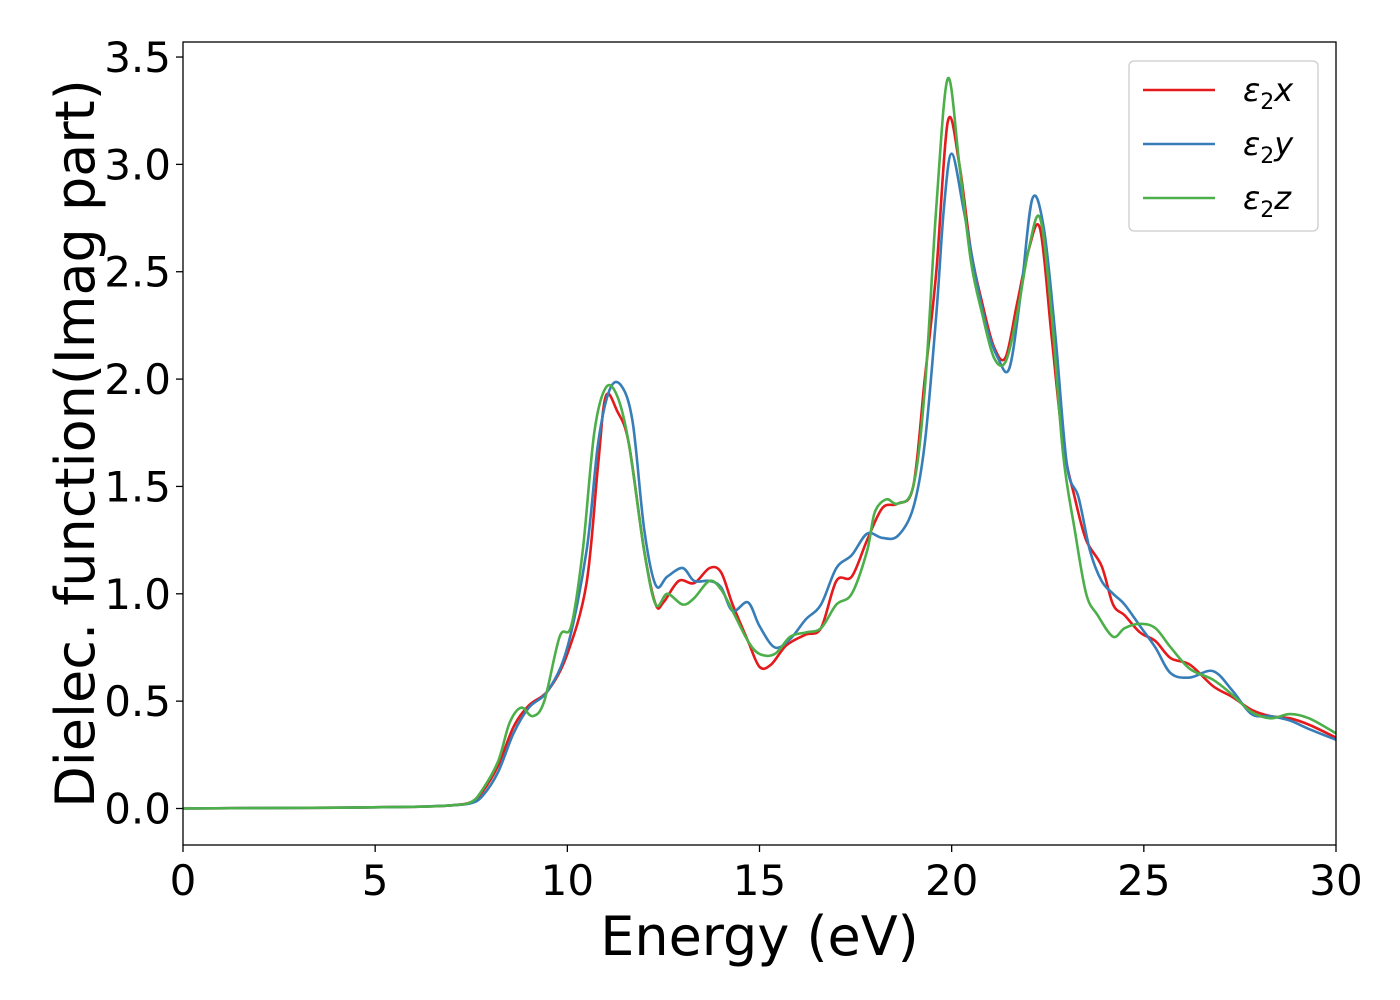 This screenshot has width=1400, height=1000. I want to click on y-axis-ticks: 0.0 0.5 1.0 1.5 2.0 2.5 3.0 3.5, so click(143, 433).